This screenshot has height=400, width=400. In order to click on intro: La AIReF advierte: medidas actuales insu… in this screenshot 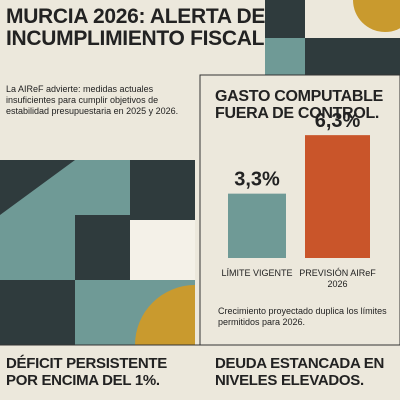, I will do `click(92, 100)`.